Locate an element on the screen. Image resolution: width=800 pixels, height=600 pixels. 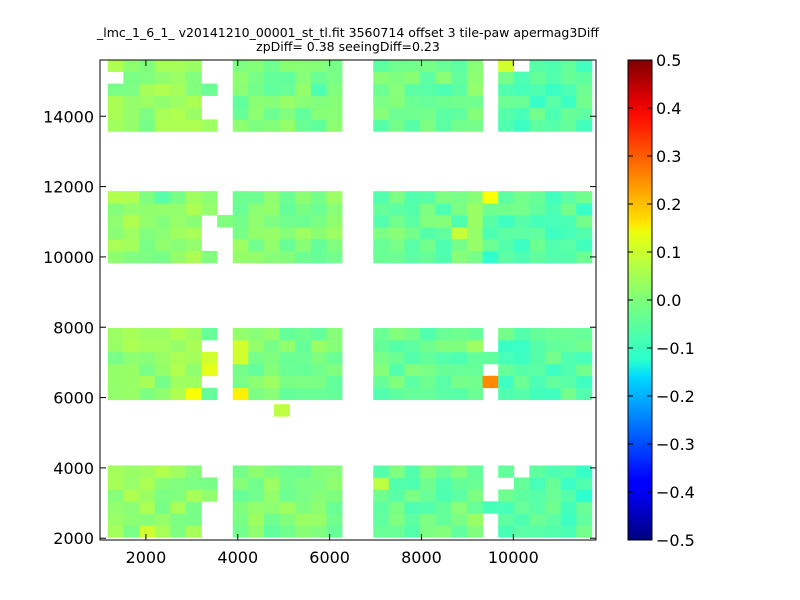
colorbar-tick-label: −0.5 is located at coordinates (675, 540).